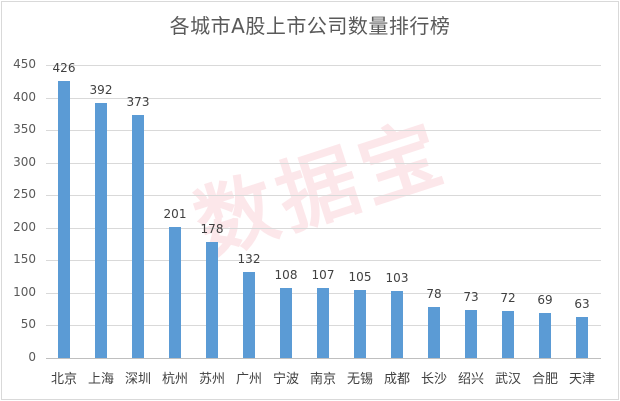 This screenshot has width=620, height=401. I want to click on data-label: 107, so click(323, 275).